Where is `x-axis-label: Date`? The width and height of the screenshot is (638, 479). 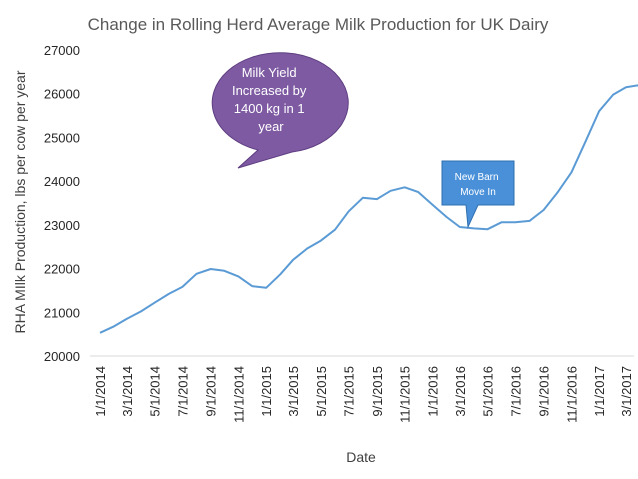
x-axis-label: Date is located at coordinates (361, 457).